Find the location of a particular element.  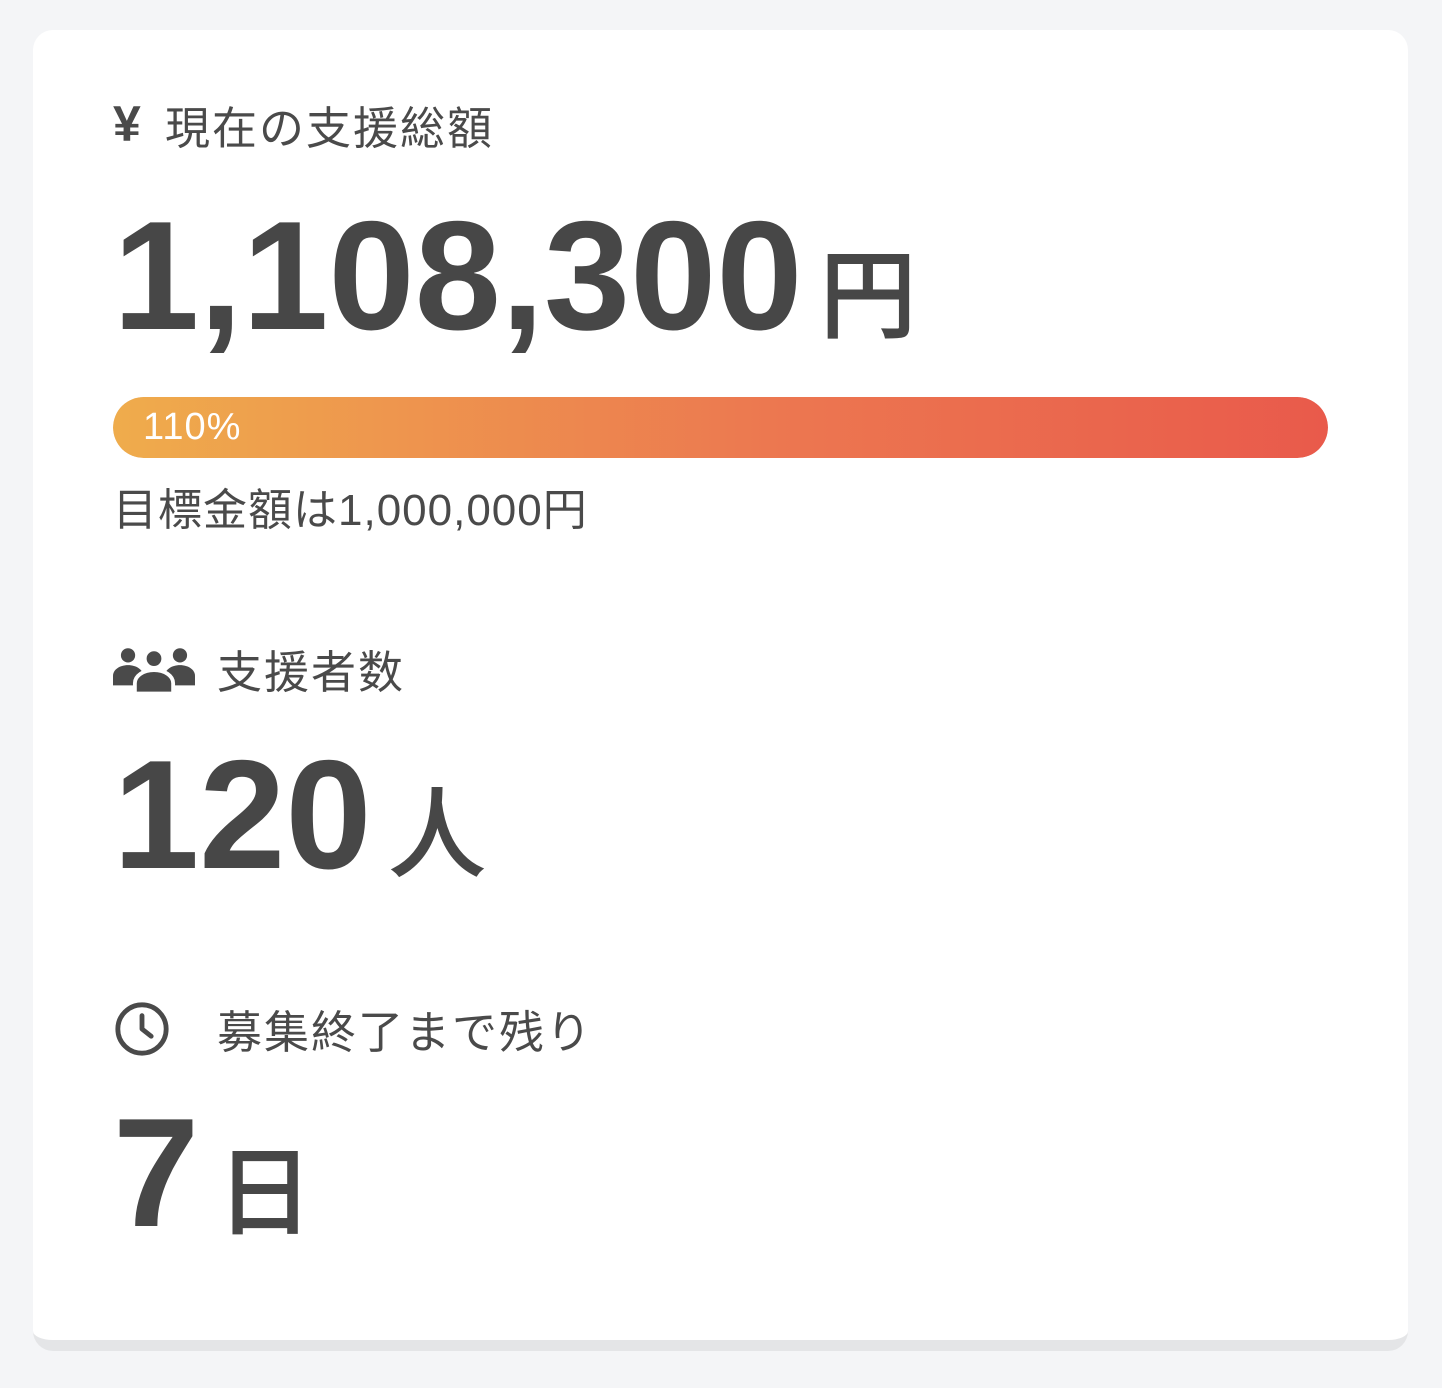

supporters-label-row: 支援者数 is located at coordinates (720, 669).